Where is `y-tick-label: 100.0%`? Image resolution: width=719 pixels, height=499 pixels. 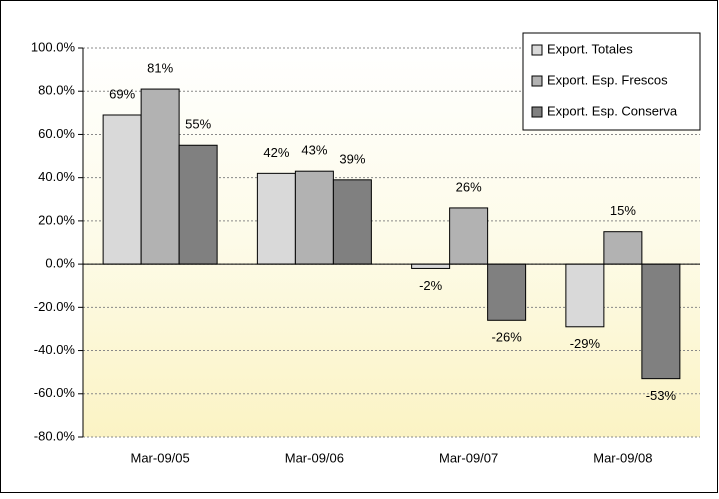
y-tick-label: 100.0% is located at coordinates (53, 46).